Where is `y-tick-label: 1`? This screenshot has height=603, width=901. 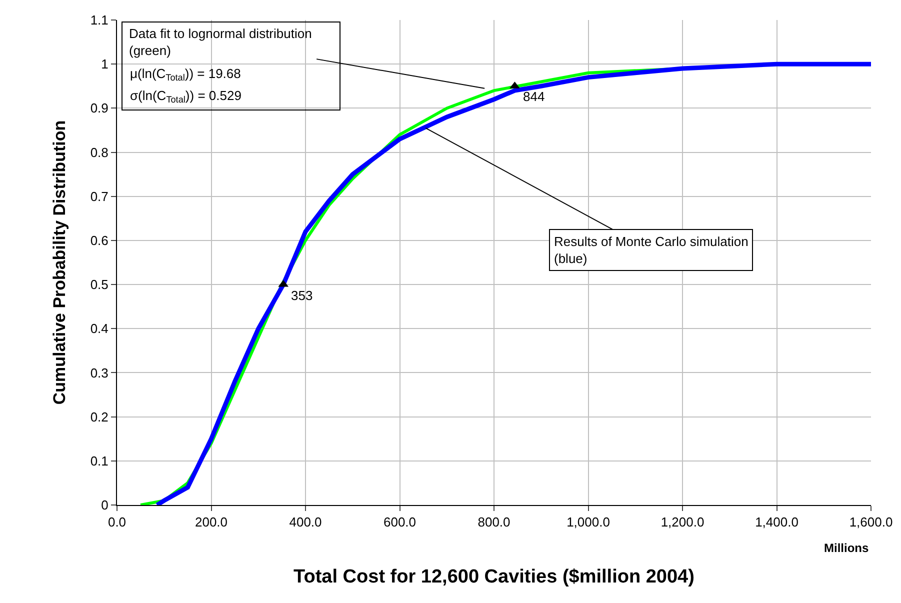 y-tick-label: 1 is located at coordinates (104, 64).